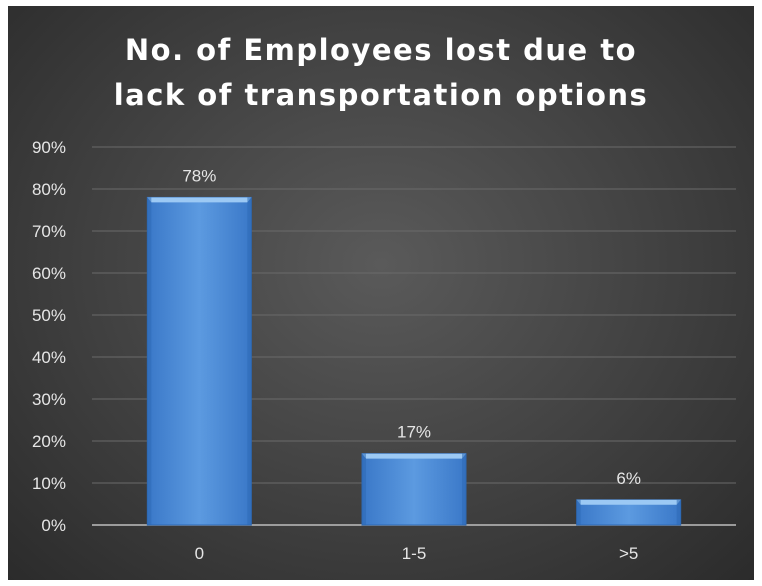 The width and height of the screenshot is (762, 586). I want to click on y-tick-label: 0%, so click(53, 525).